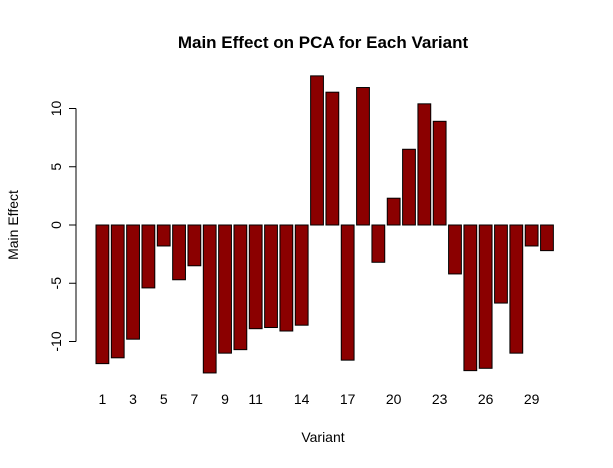 This screenshot has height=468, width=613. Describe the element at coordinates (319, 399) in the screenshot. I see `x-tick-labels: 1 3 5 7 9 11 14 17 20 23 26 29` at that location.